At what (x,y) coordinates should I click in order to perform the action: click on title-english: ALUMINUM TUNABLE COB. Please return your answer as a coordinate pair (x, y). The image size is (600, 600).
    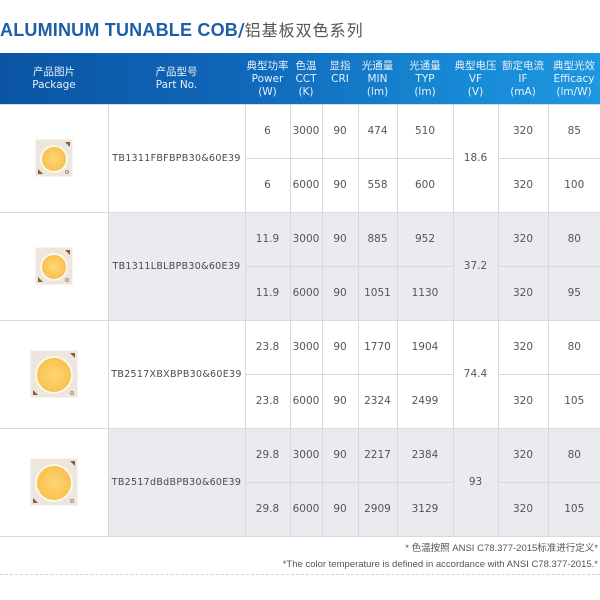
    Looking at the image, I should click on (119, 30).